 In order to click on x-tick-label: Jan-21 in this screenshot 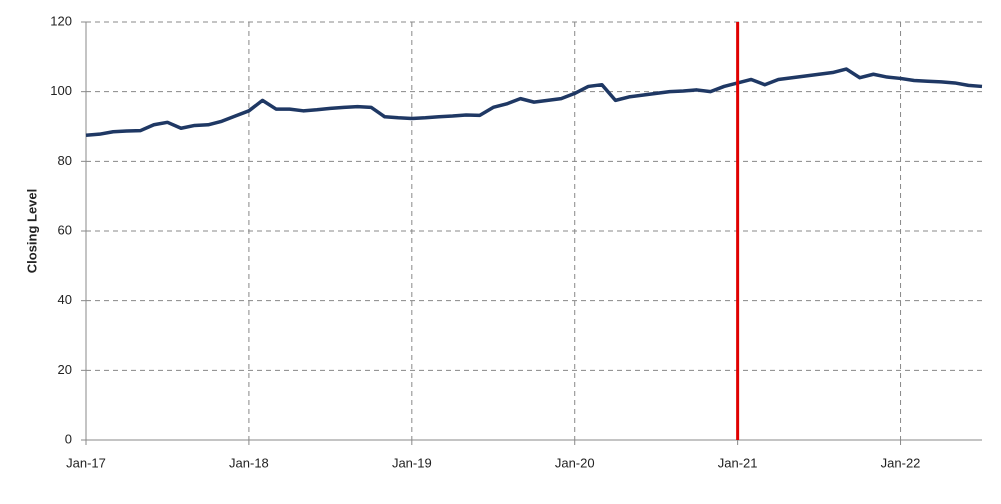, I will do `click(738, 462)`.